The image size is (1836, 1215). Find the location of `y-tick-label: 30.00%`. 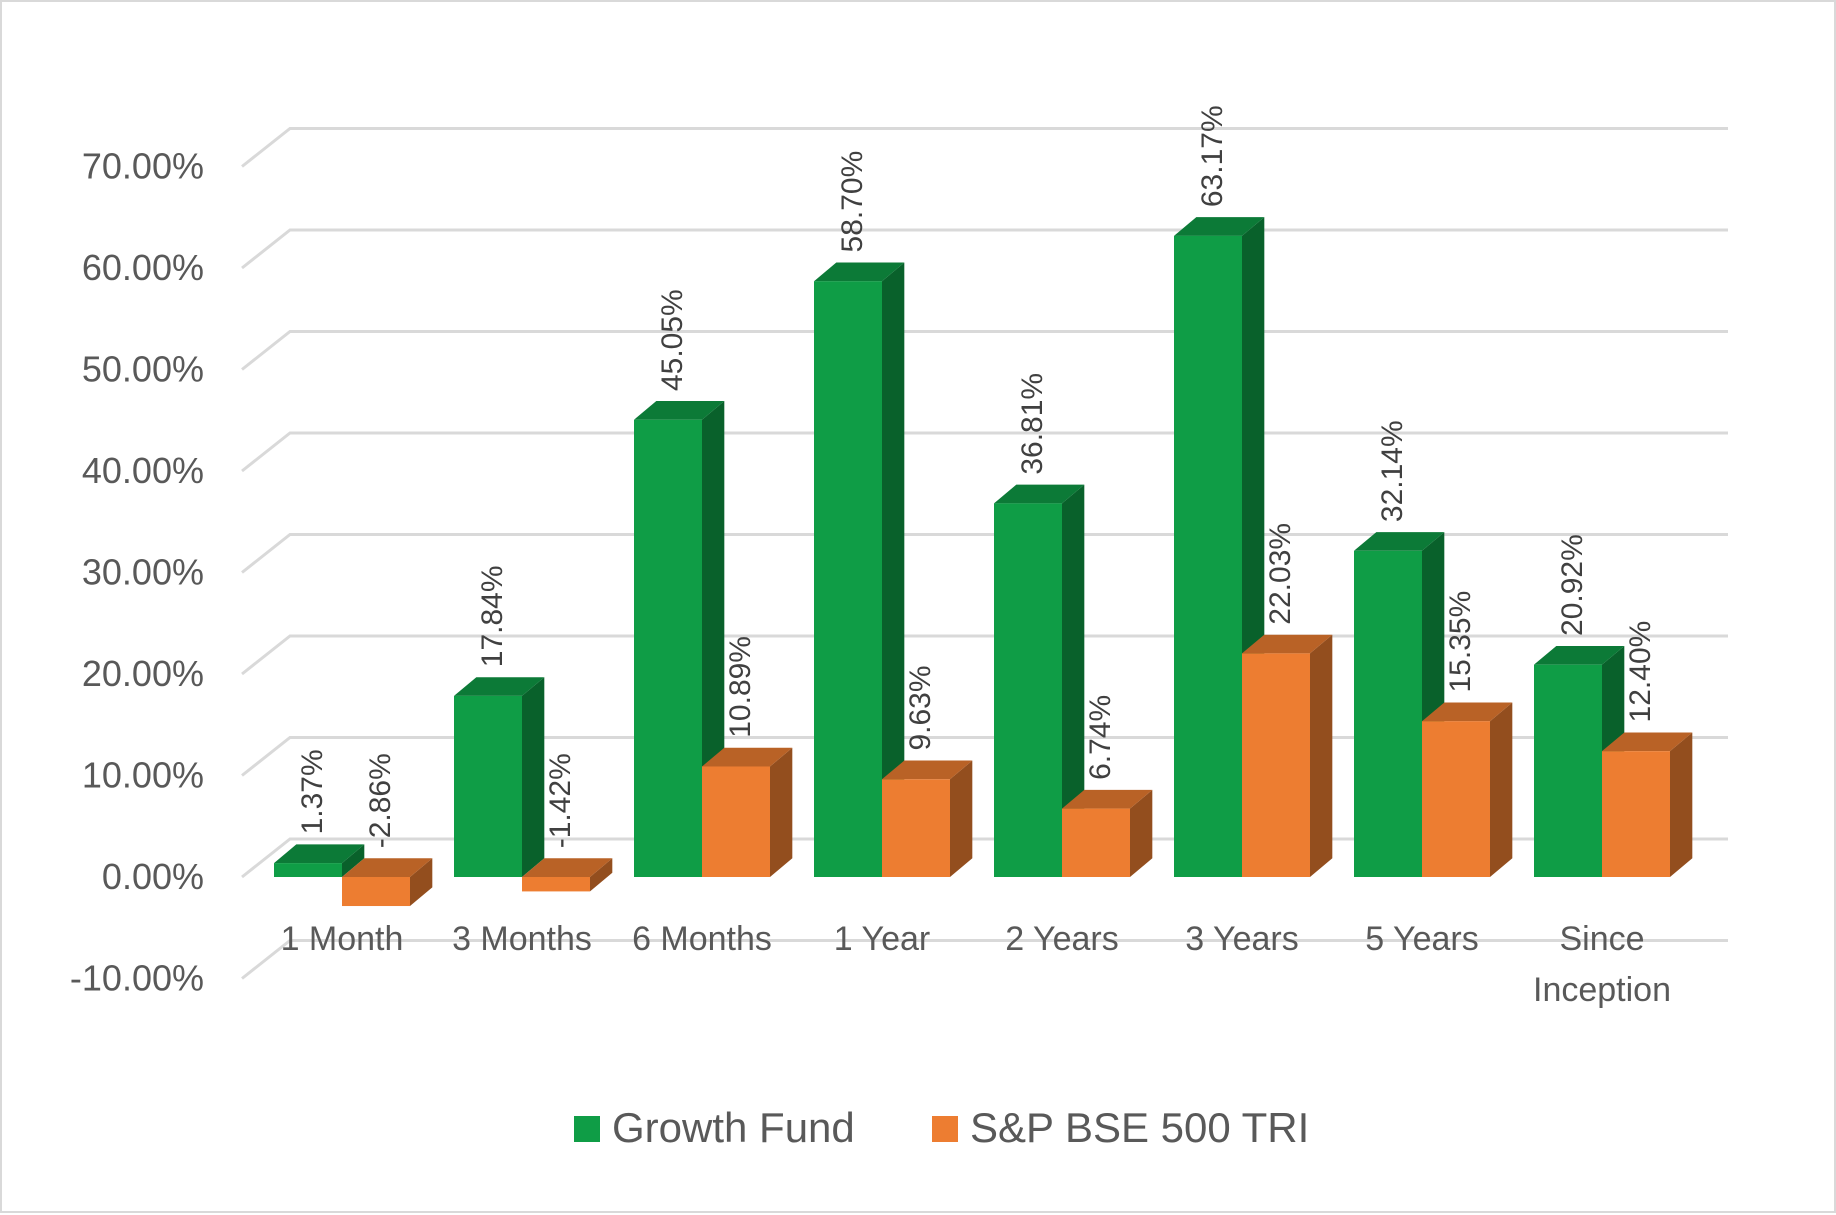

y-tick-label: 30.00% is located at coordinates (143, 572).